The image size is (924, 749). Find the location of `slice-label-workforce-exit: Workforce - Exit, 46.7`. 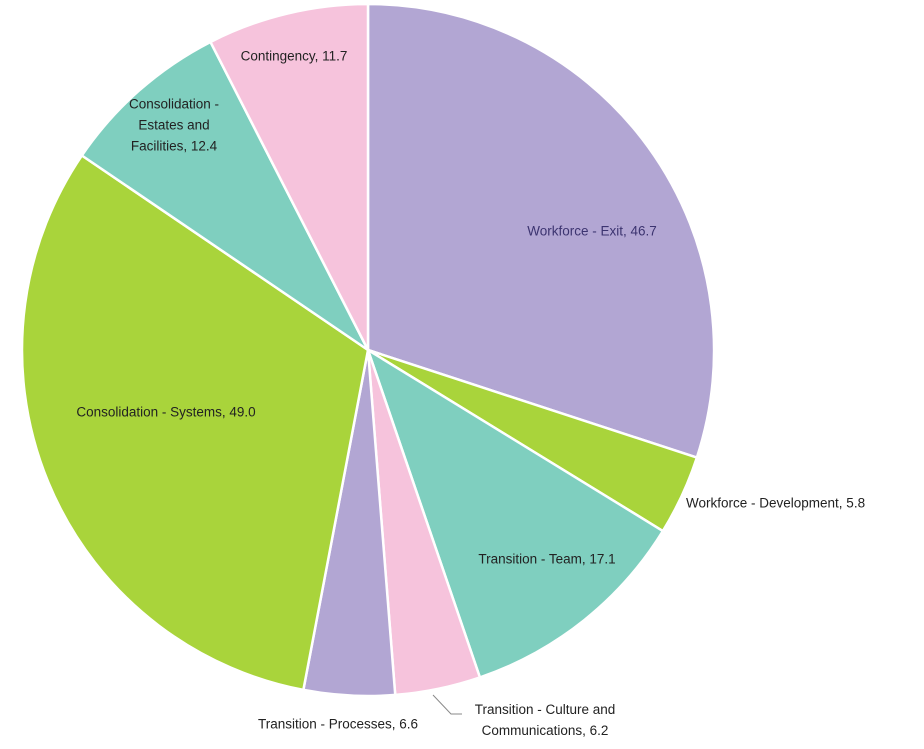

slice-label-workforce-exit: Workforce - Exit, 46.7 is located at coordinates (592, 231).